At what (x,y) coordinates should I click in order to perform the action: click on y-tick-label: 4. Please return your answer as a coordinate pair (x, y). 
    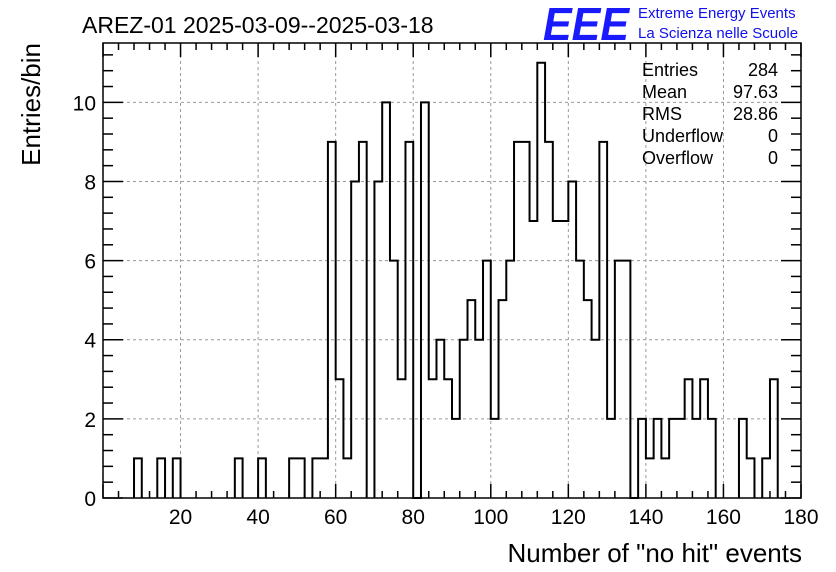
    Looking at the image, I should click on (90, 341).